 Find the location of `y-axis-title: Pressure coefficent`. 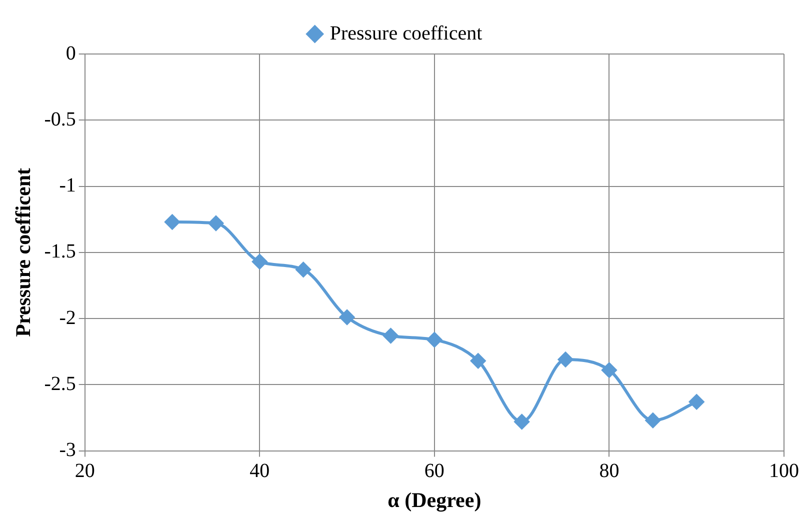

y-axis-title: Pressure coefficent is located at coordinates (23, 252).